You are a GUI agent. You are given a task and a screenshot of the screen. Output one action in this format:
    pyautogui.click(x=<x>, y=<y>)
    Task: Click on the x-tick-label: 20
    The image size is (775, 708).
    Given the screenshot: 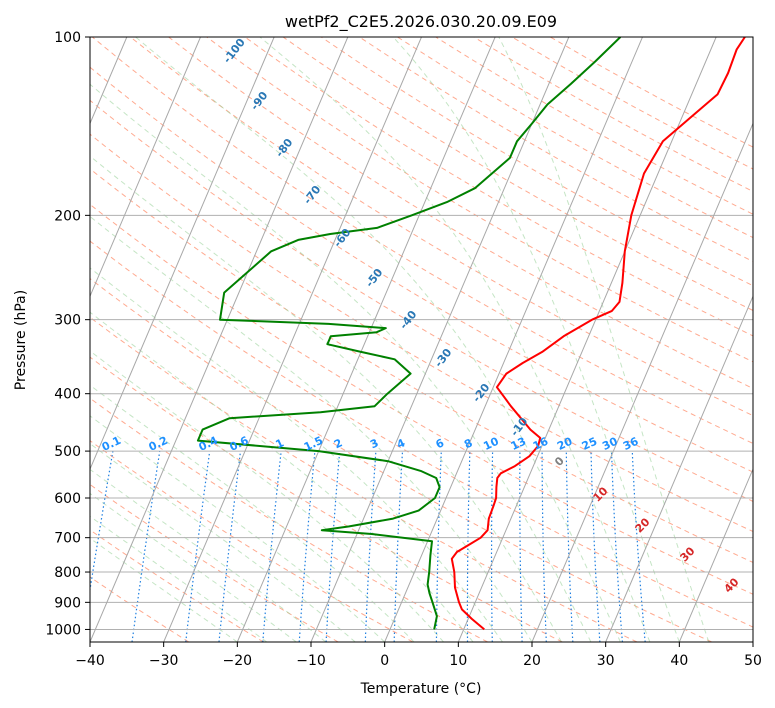 What is the action you would take?
    pyautogui.click(x=532, y=661)
    